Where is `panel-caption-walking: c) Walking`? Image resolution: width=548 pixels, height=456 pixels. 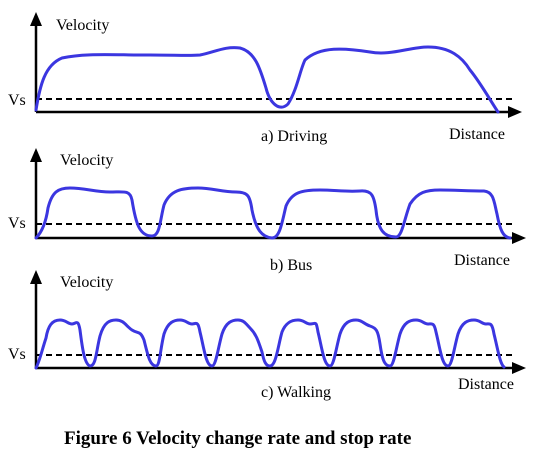 panel-caption-walking: c) Walking is located at coordinates (296, 392).